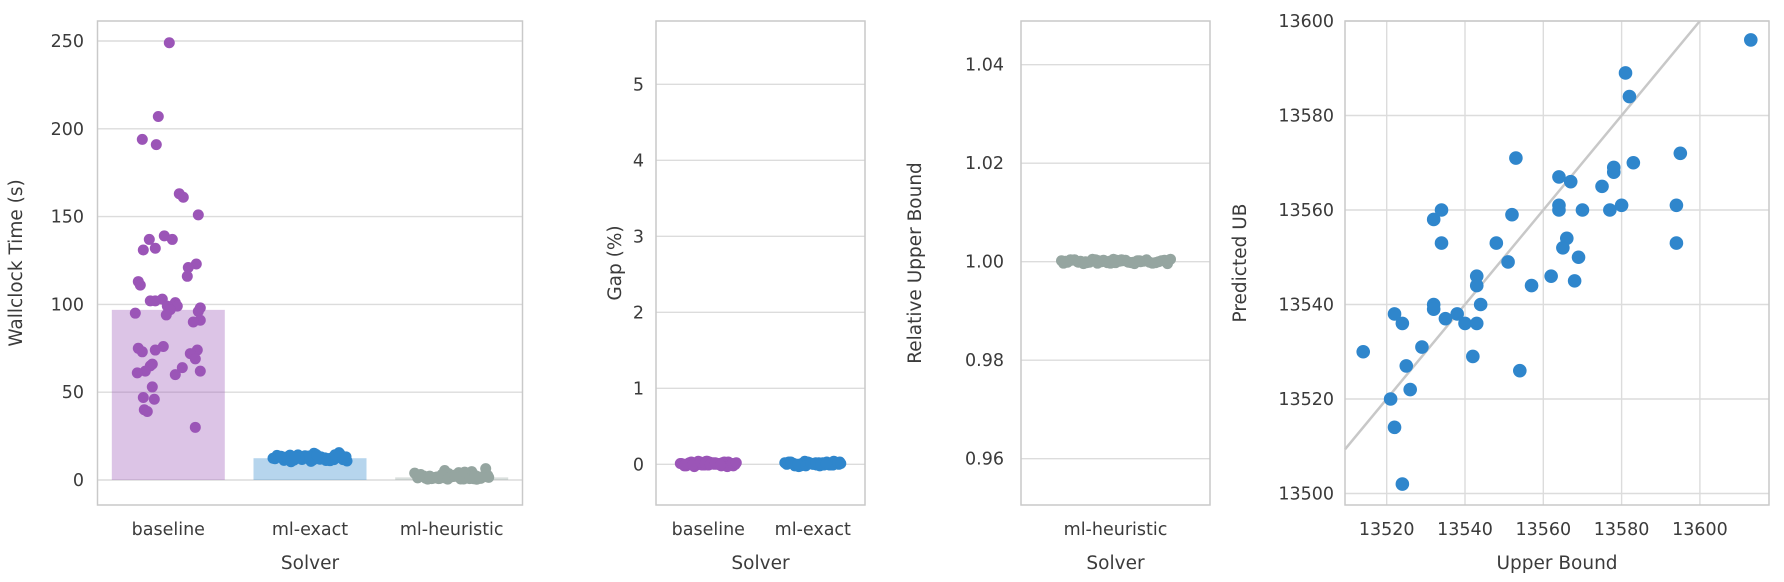 The width and height of the screenshot is (1784, 582). I want to click on y-tick-label: 13560, so click(1306, 211).